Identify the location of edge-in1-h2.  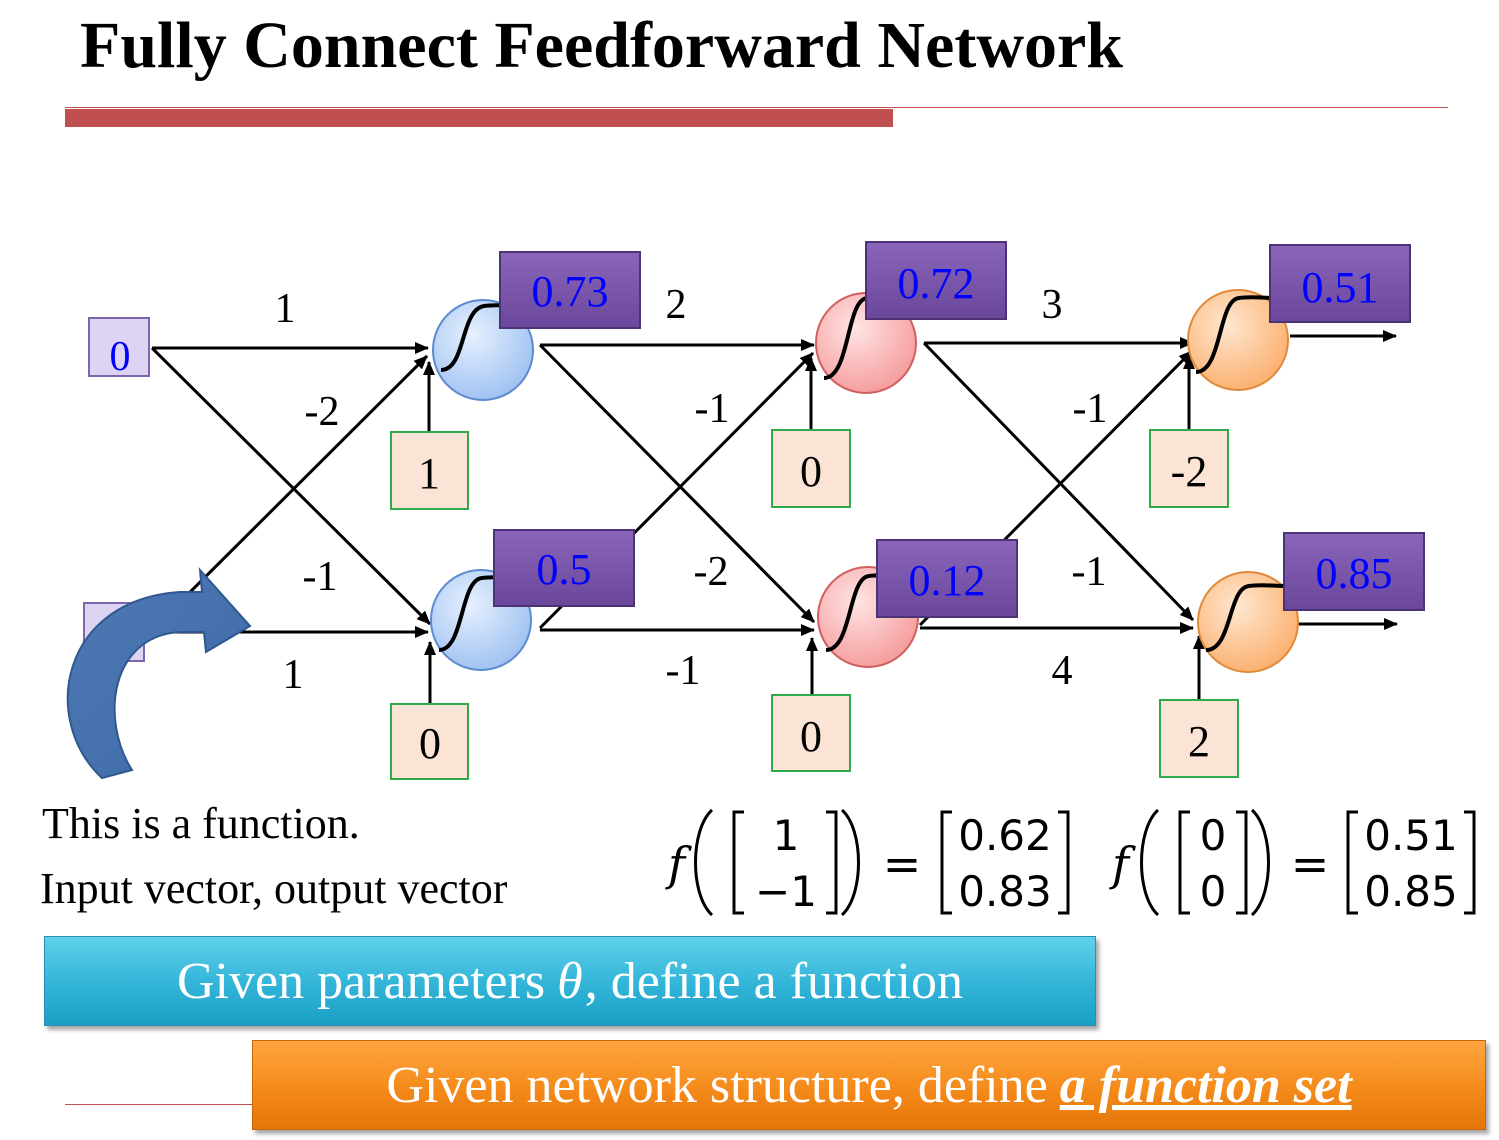
(291, 486).